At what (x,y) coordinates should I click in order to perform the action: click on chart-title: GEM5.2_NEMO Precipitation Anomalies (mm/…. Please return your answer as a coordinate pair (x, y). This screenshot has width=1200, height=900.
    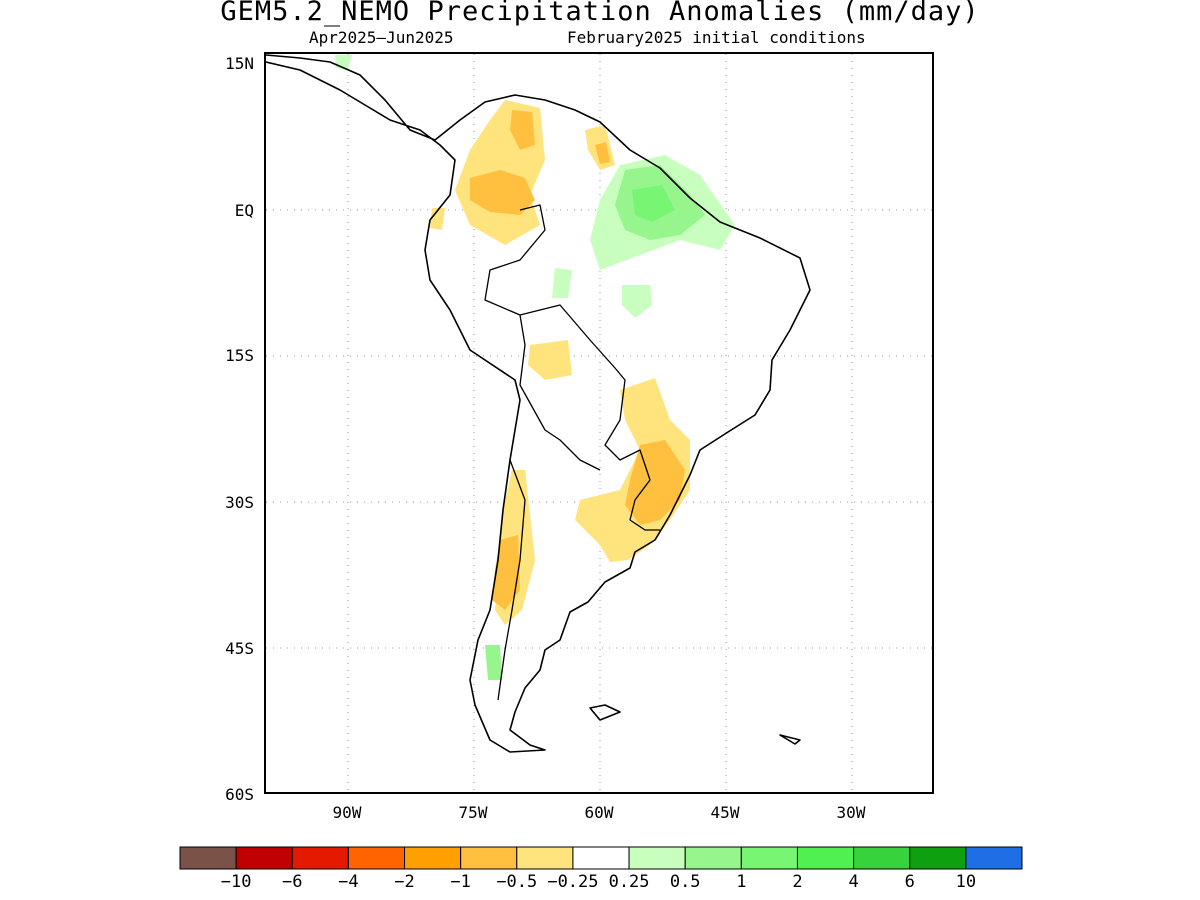
    Looking at the image, I should click on (600, 13).